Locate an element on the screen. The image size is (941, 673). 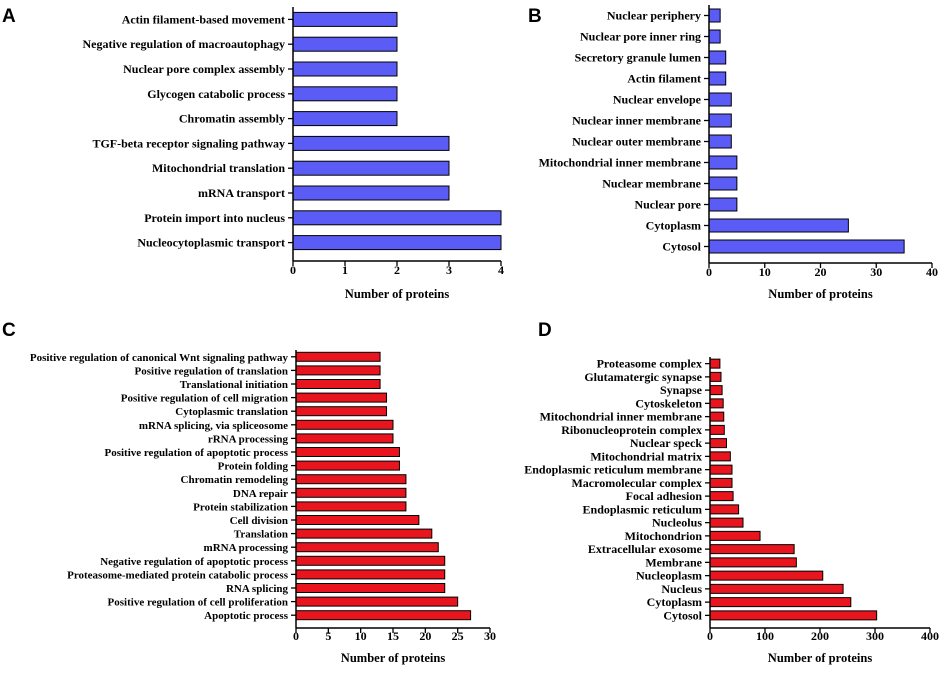
panel-C-category-label: Apoptotic process is located at coordinates (246, 616).